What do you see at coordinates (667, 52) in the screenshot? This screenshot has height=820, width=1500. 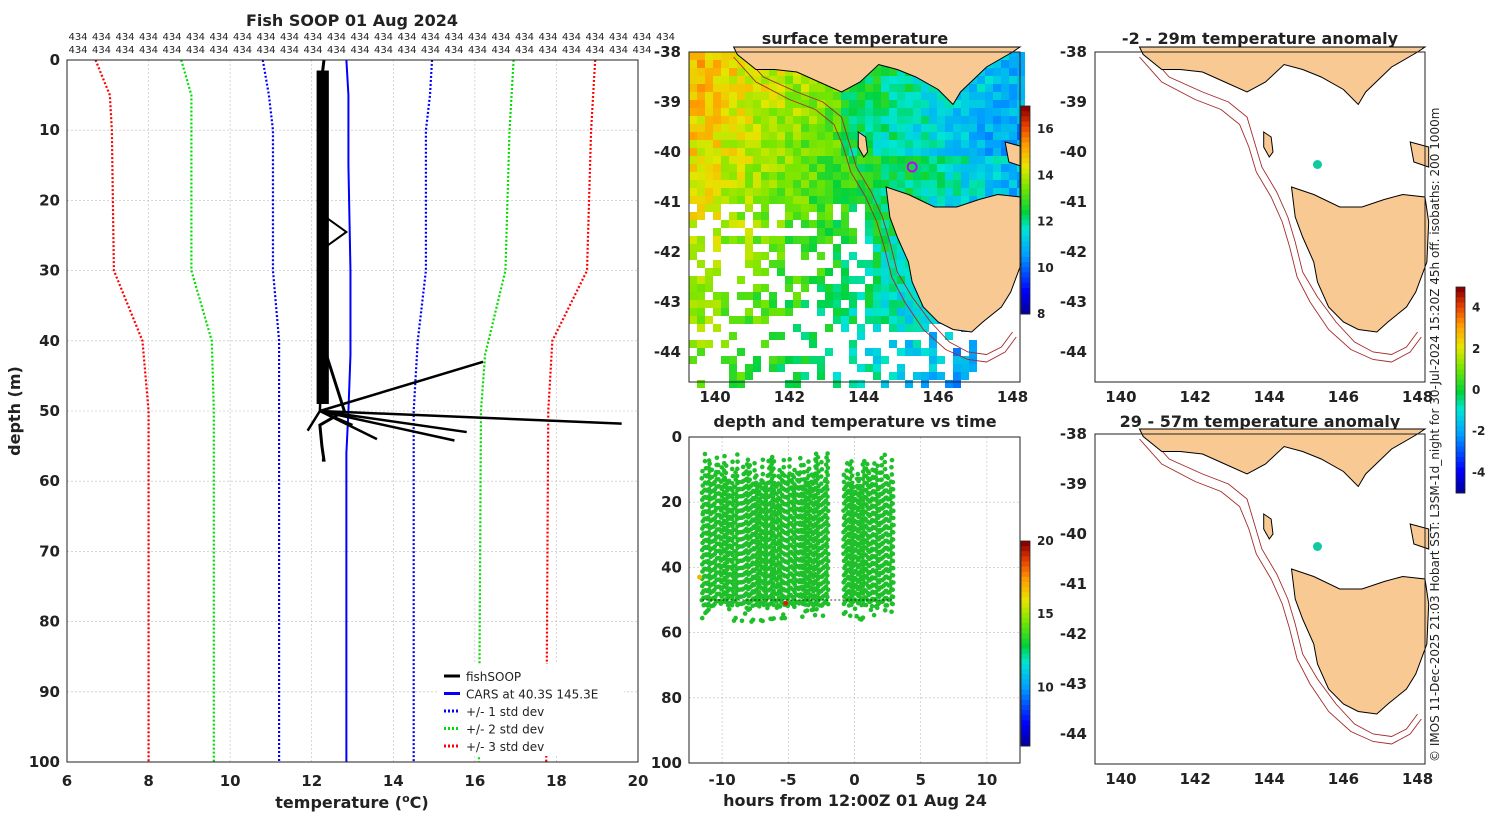 I see `map-ytick-label: -38` at bounding box center [667, 52].